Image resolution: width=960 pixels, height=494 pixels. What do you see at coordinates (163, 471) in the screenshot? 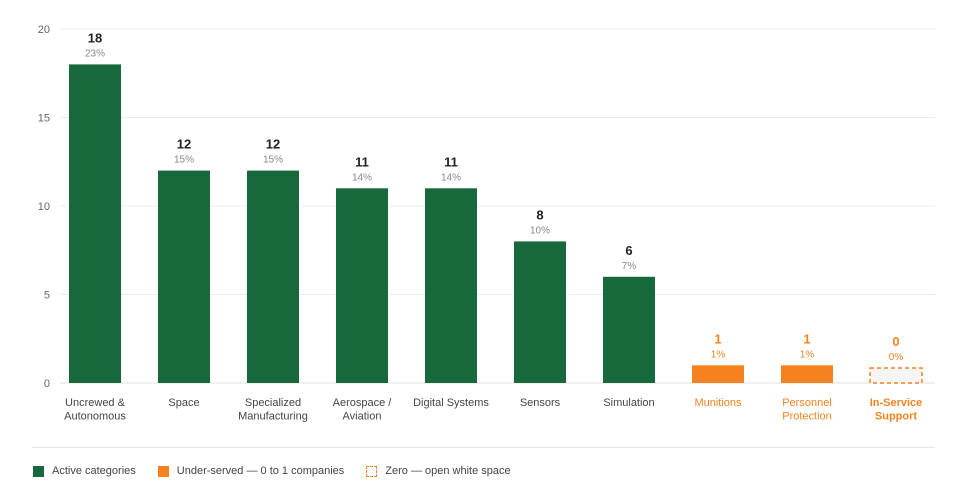
I see `legend-swatch-underserved` at bounding box center [163, 471].